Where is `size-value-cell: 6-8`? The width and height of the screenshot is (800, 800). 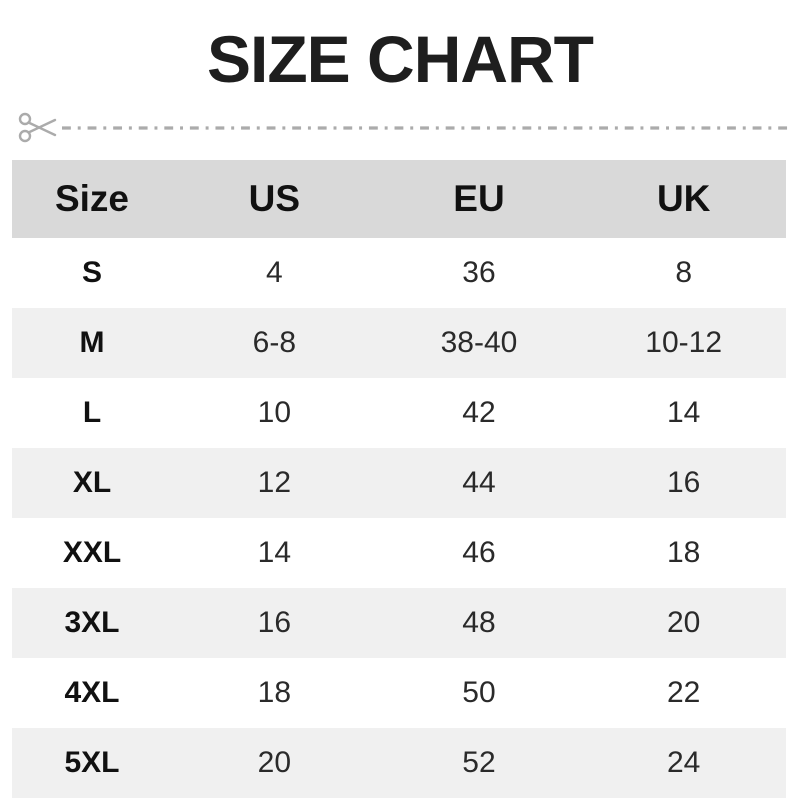
size-value-cell: 6-8 is located at coordinates (274, 342).